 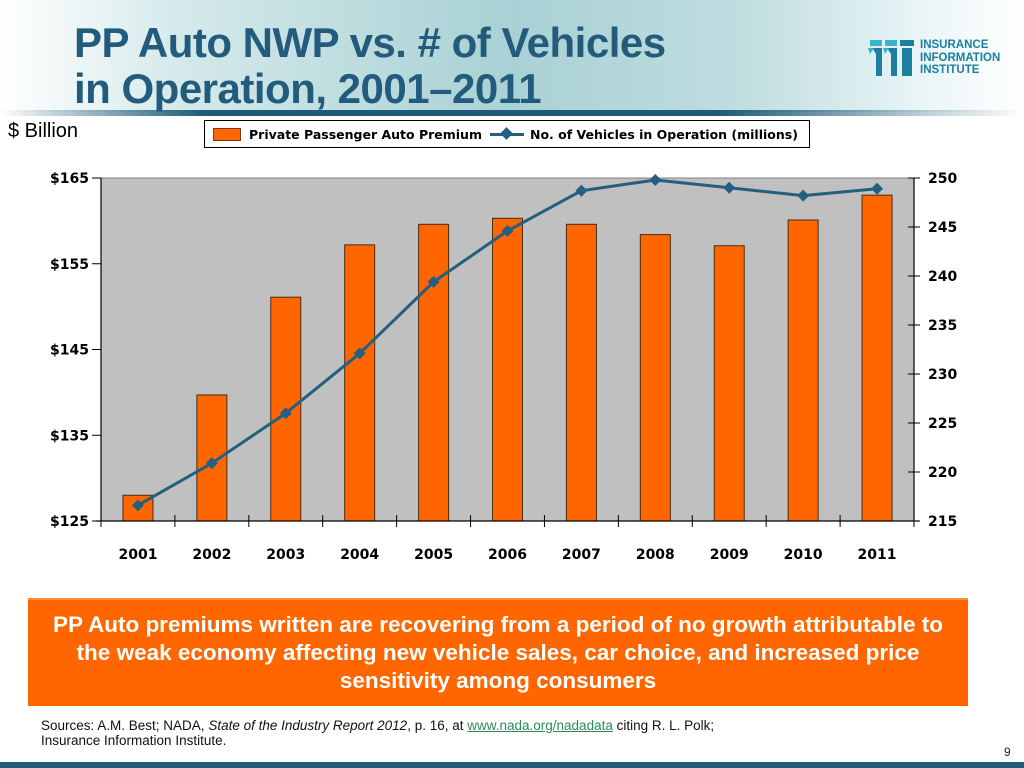 What do you see at coordinates (507, 369) in the screenshot?
I see `bar-2006` at bounding box center [507, 369].